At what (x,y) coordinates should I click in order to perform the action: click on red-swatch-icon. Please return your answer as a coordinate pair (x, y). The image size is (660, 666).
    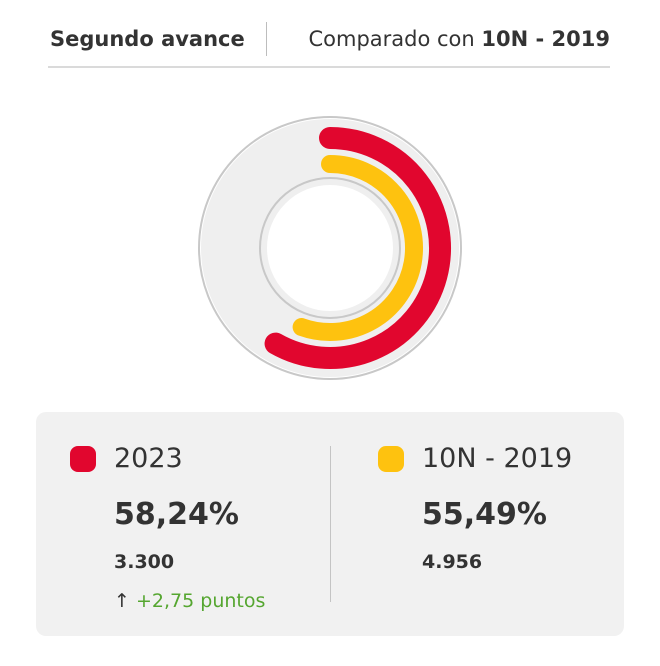
    Looking at the image, I should click on (83, 459).